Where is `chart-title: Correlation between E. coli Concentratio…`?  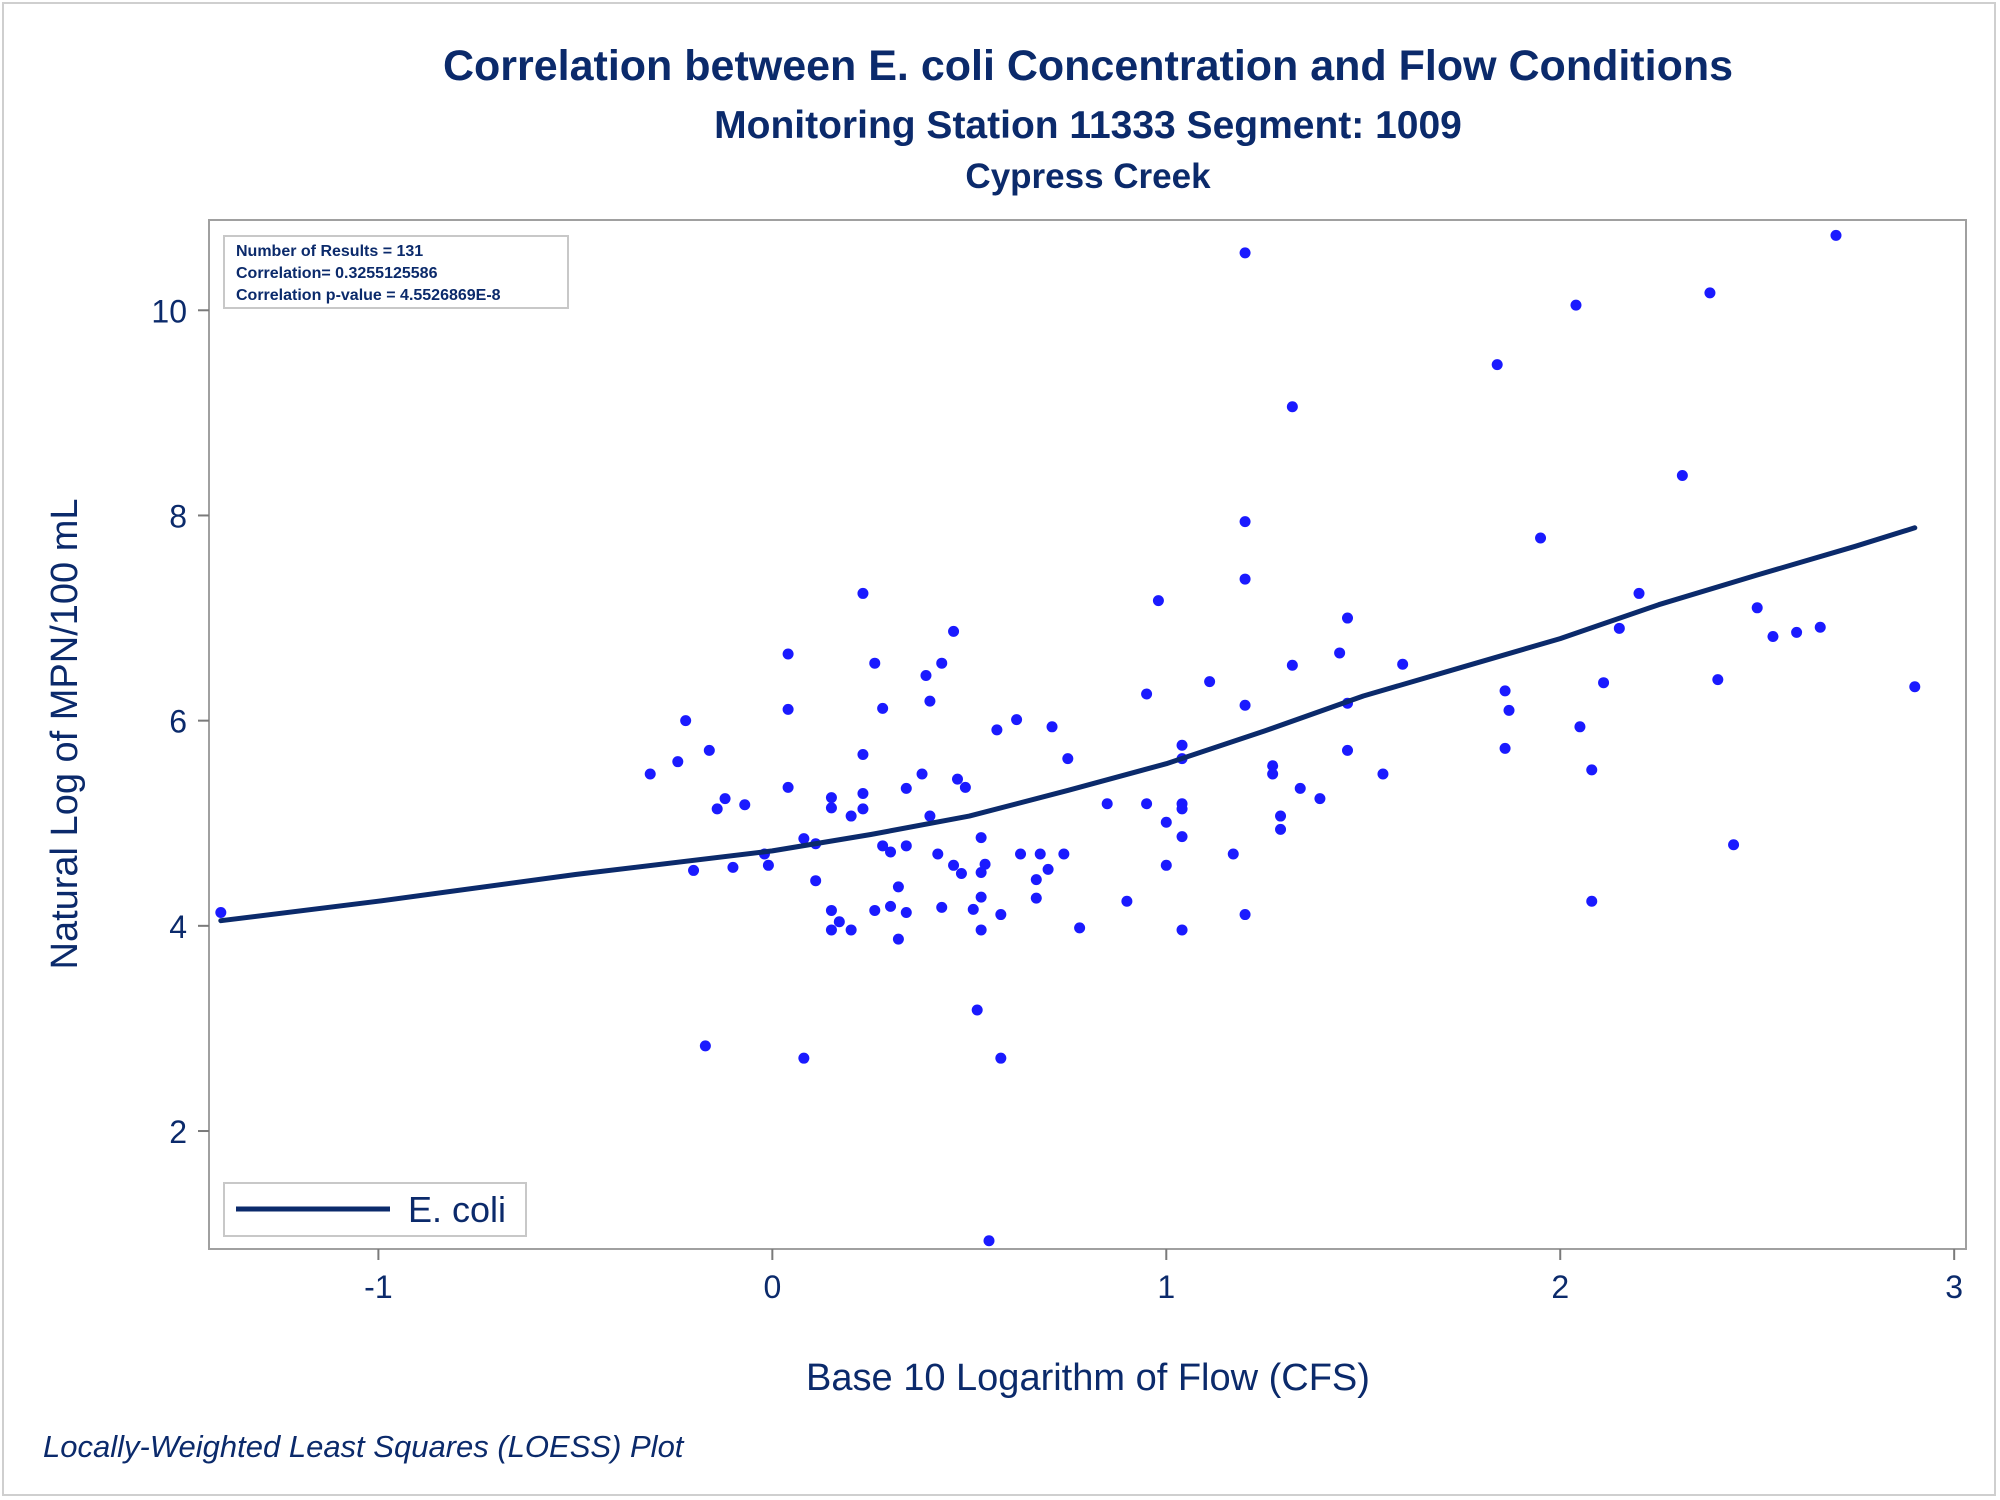
chart-title: Correlation between E. coli Concentratio… is located at coordinates (1088, 66).